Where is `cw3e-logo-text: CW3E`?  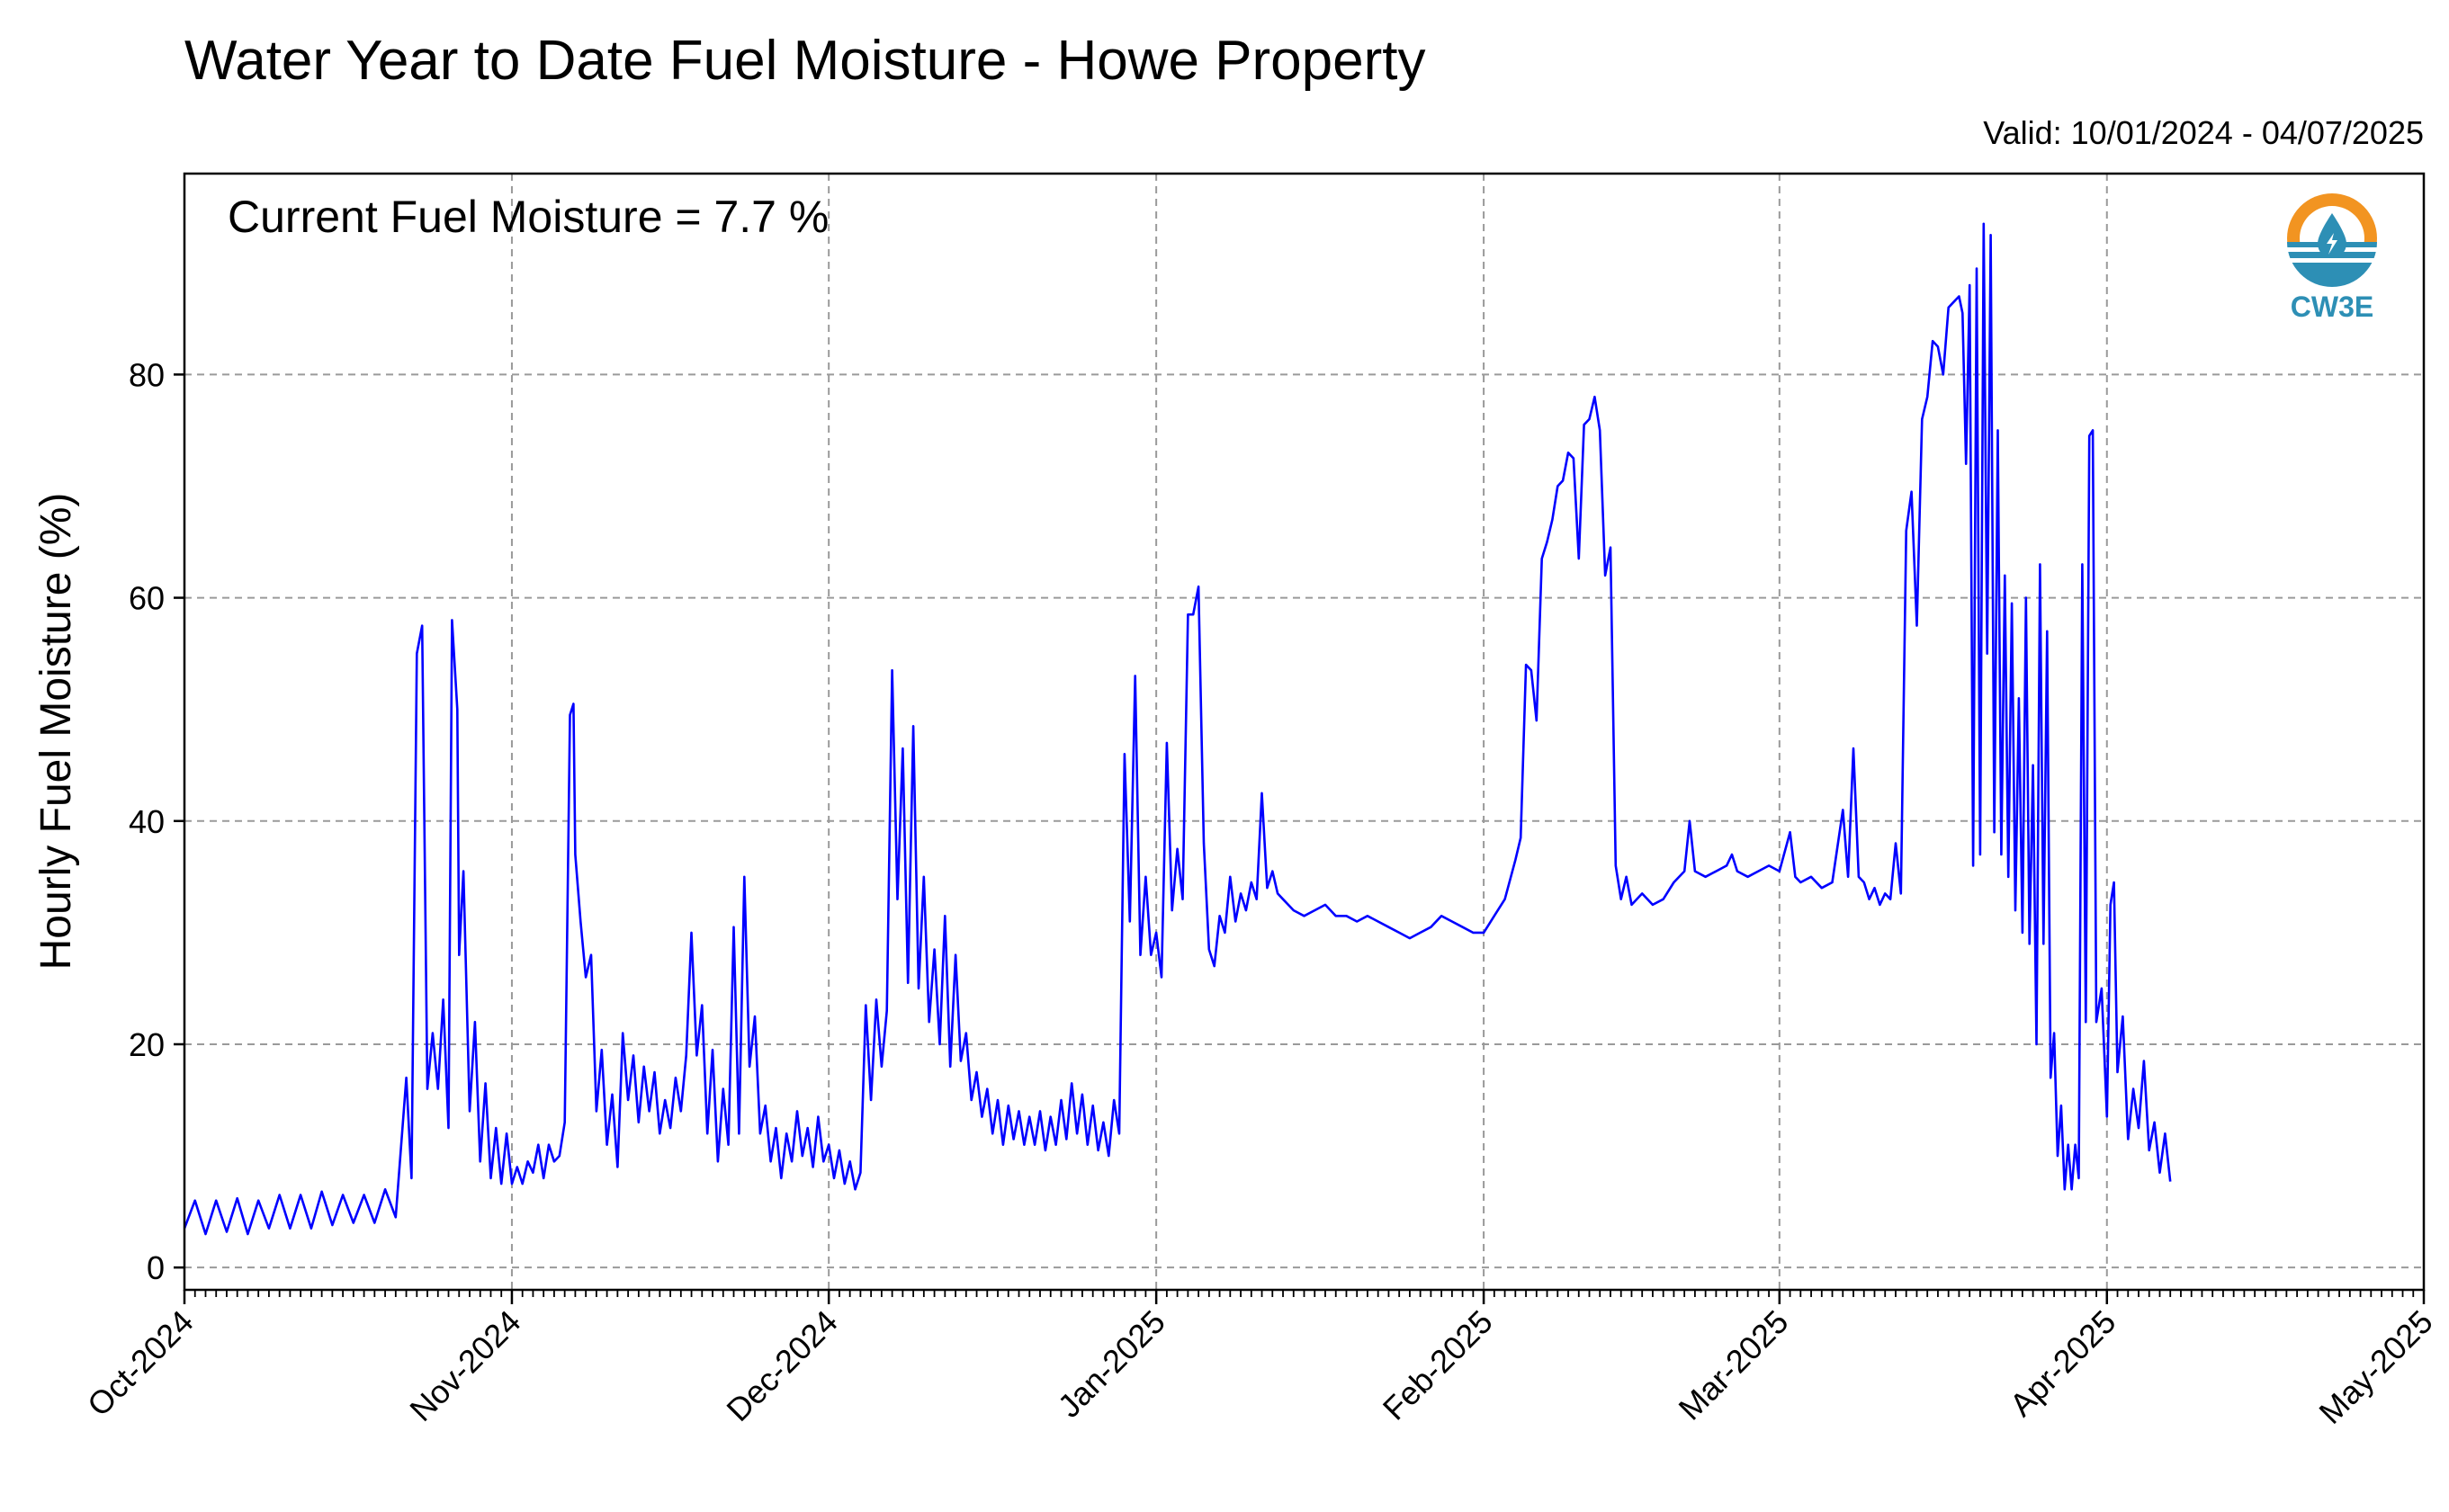
cw3e-logo-text: CW3E is located at coordinates (2332, 307).